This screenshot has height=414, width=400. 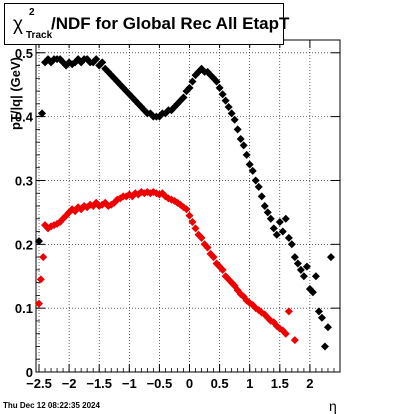 What do you see at coordinates (32, 12) in the screenshot?
I see `chart-title-superscript: 2` at bounding box center [32, 12].